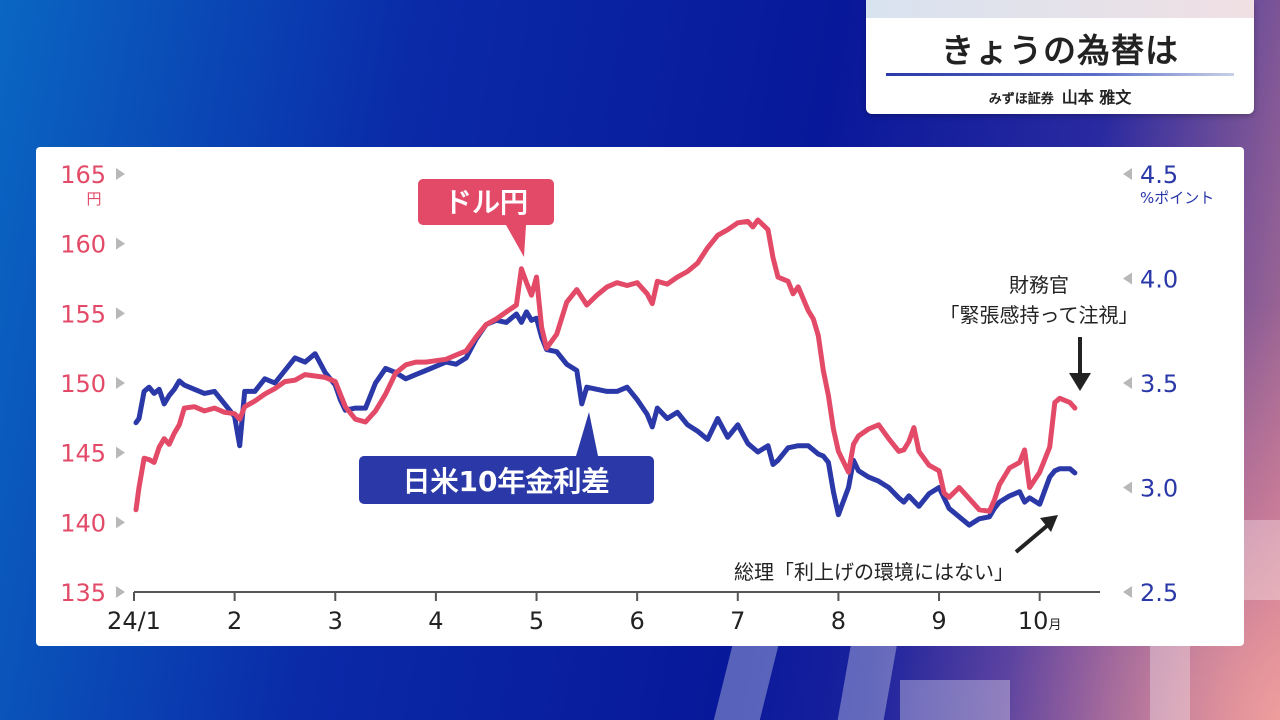  Describe the element at coordinates (83, 384) in the screenshot. I see `left-tick-label: 150` at that location.